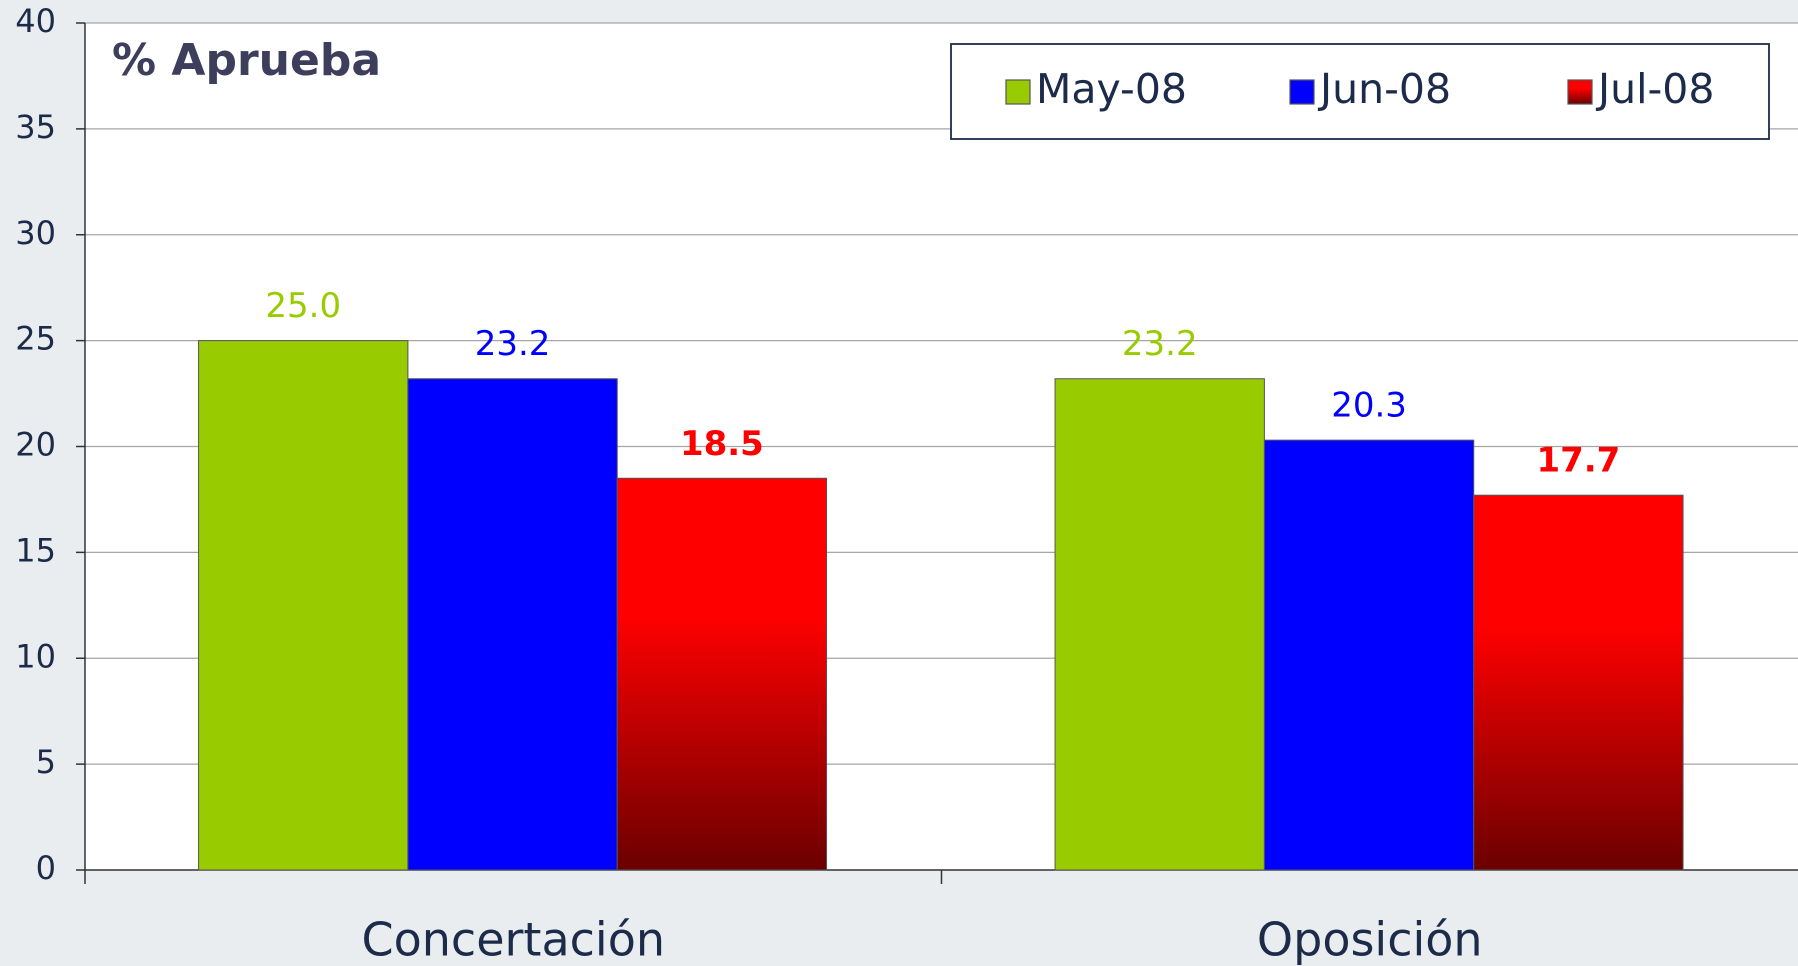  Describe the element at coordinates (1384, 89) in the screenshot. I see `legend-label: Jun-08` at that location.